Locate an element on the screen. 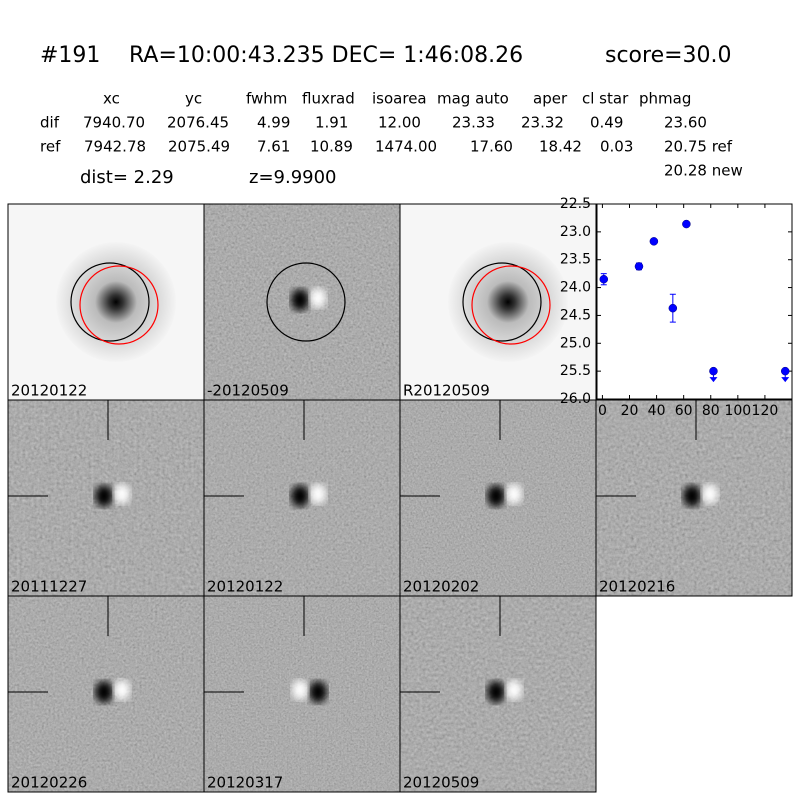 This screenshot has height=800, width=800. column-header: fluxrad is located at coordinates (328, 99).